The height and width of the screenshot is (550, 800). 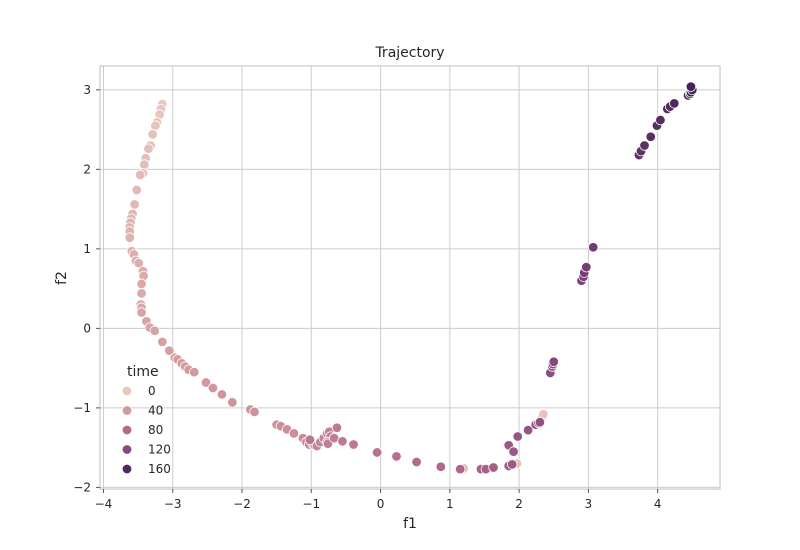 What do you see at coordinates (87, 169) in the screenshot?
I see `y-tick-label: 2` at bounding box center [87, 169].